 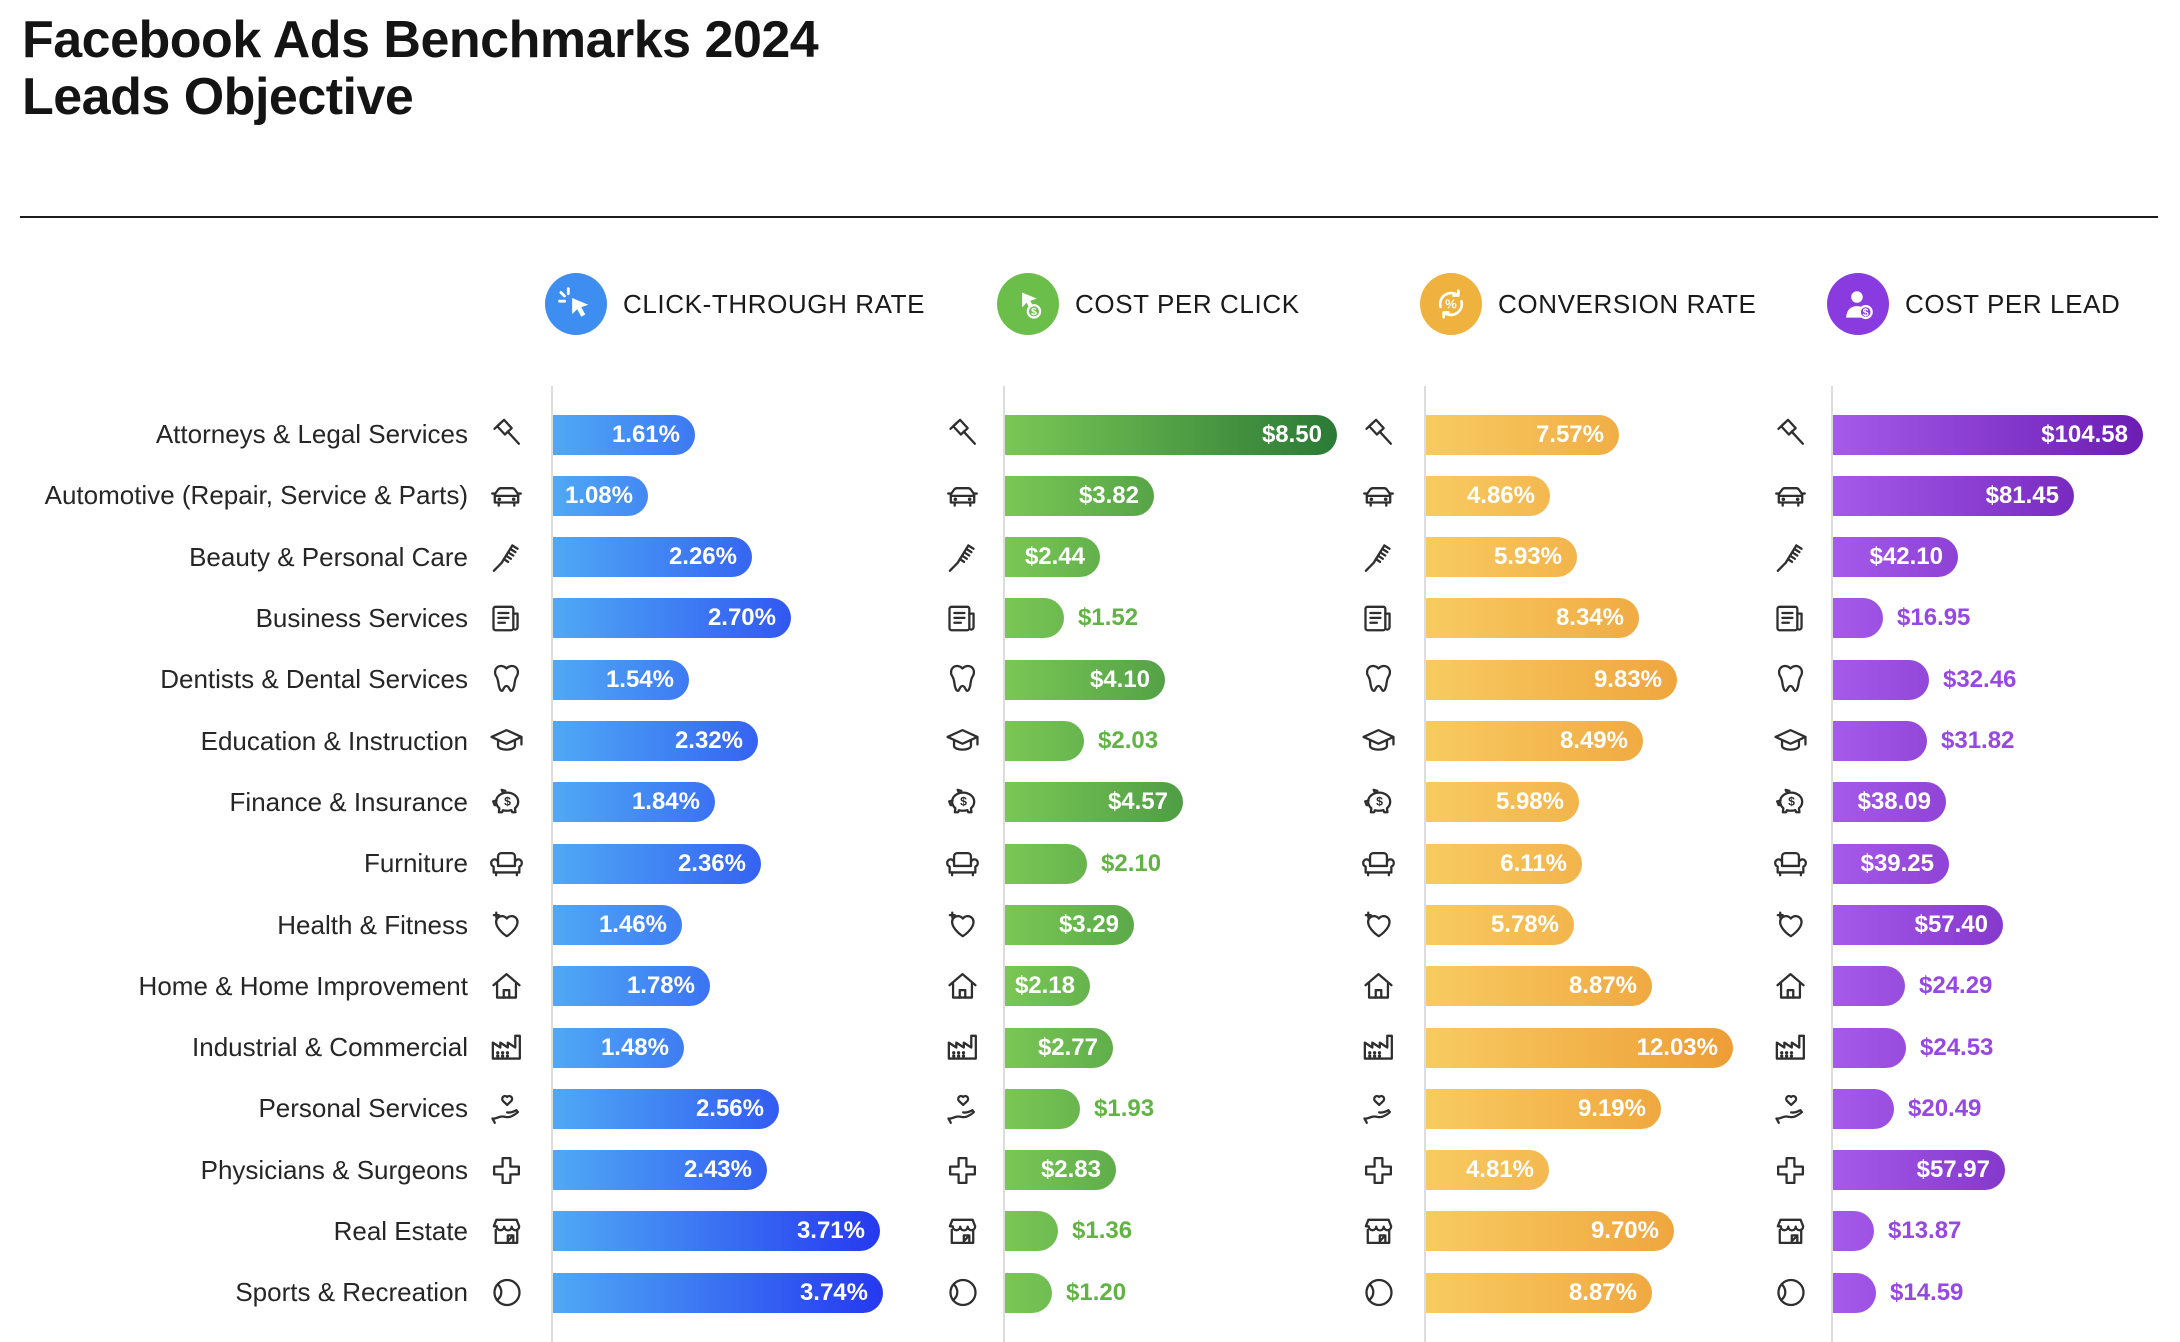 I want to click on category-label: Industrial & Commercial, so click(x=330, y=1047).